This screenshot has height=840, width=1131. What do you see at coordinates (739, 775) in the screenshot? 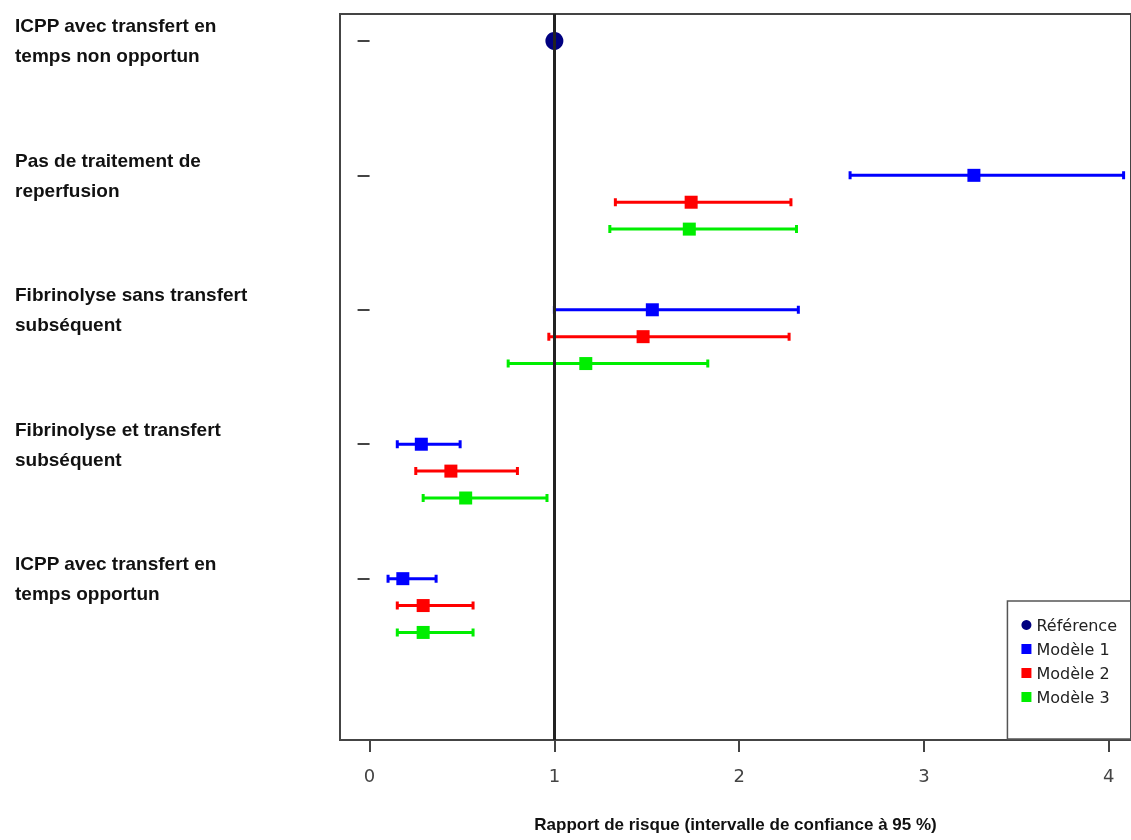
I see `x-tick-label: 2` at bounding box center [739, 775].